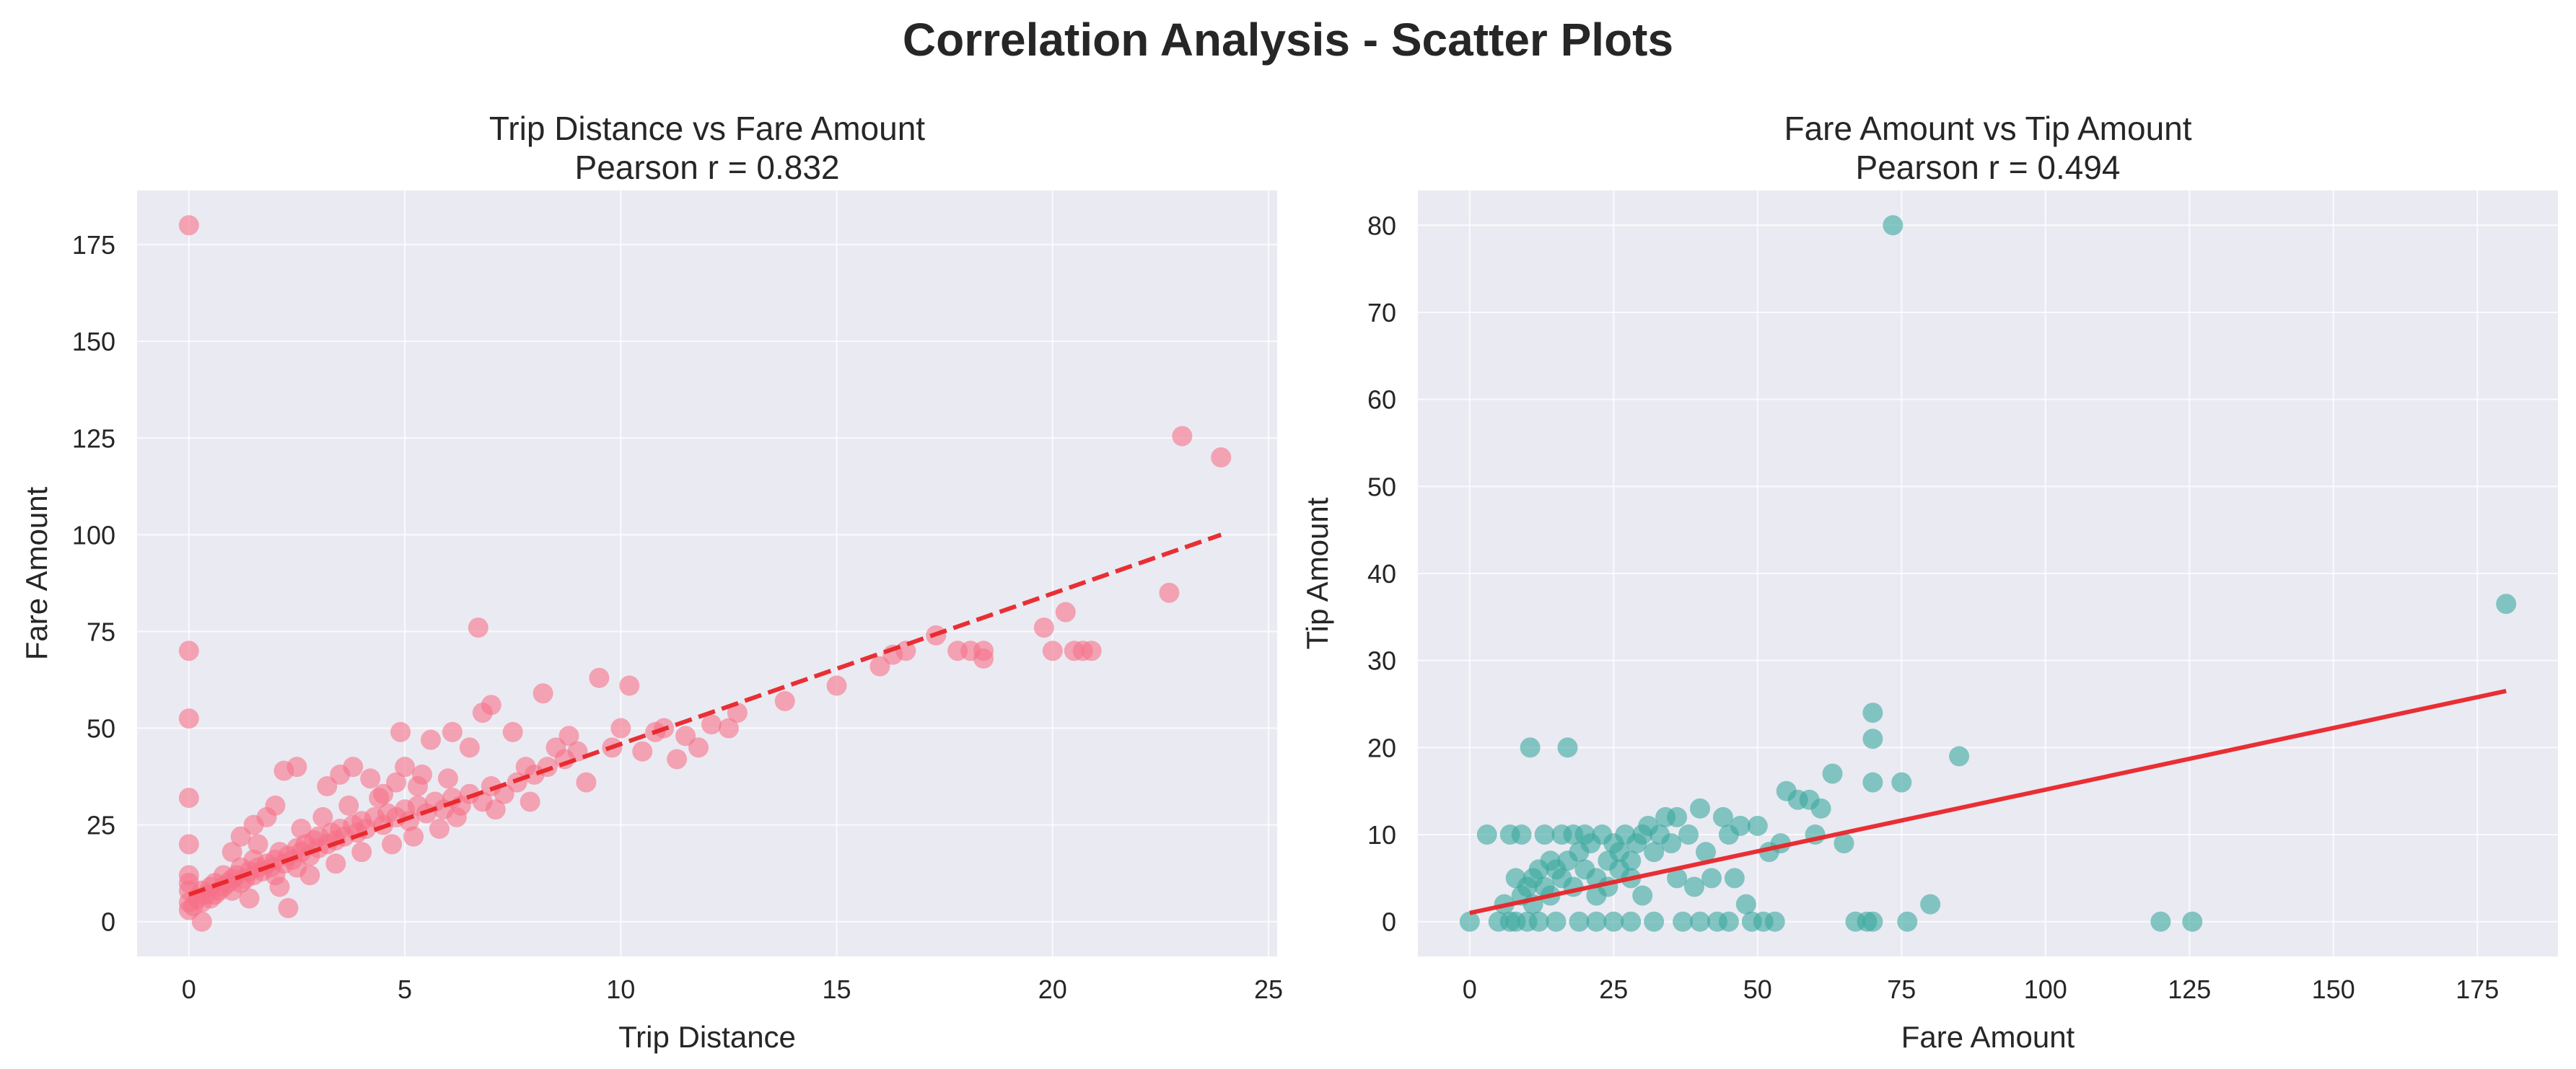 The width and height of the screenshot is (2576, 1069). What do you see at coordinates (1381, 400) in the screenshot?
I see `y-tick-label: 60` at bounding box center [1381, 400].